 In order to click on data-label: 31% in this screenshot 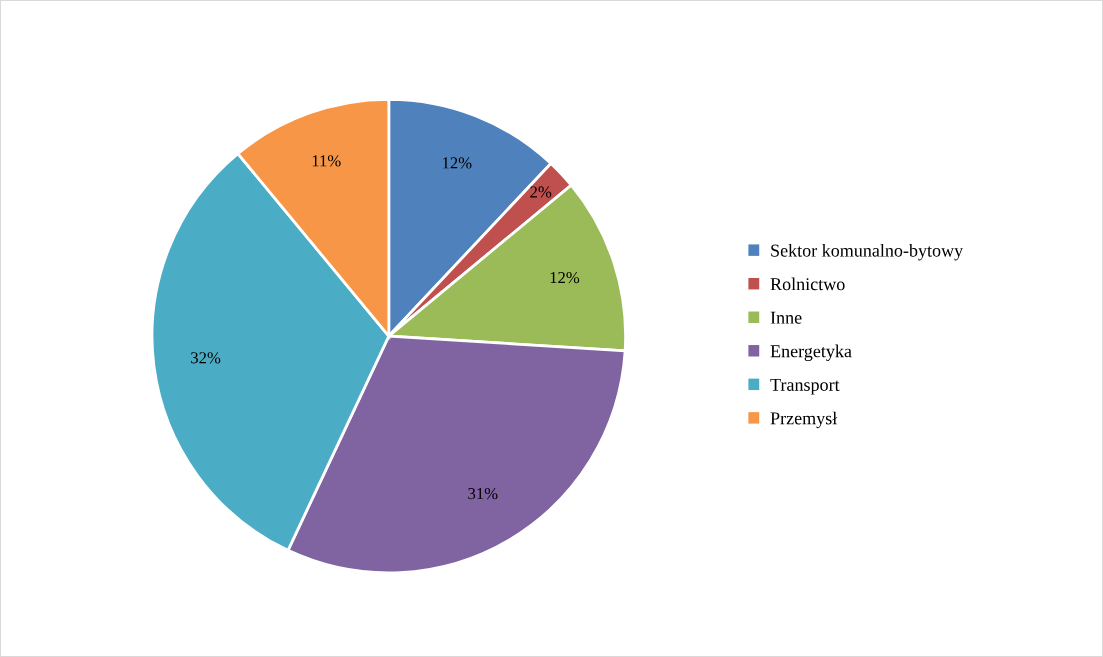, I will do `click(483, 493)`.